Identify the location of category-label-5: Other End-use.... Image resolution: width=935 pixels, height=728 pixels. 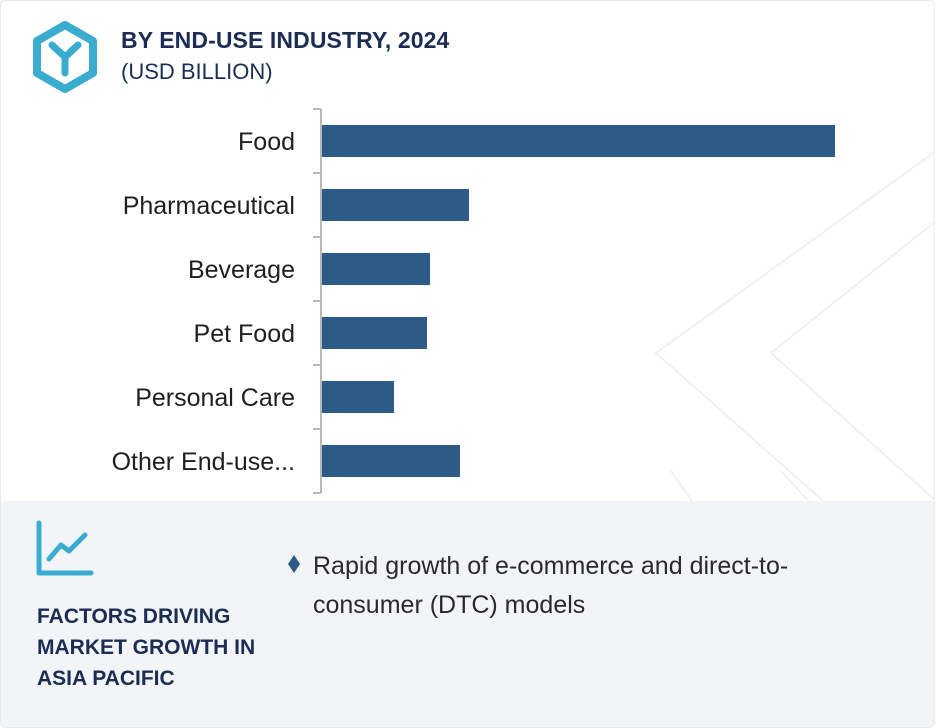
(203, 462).